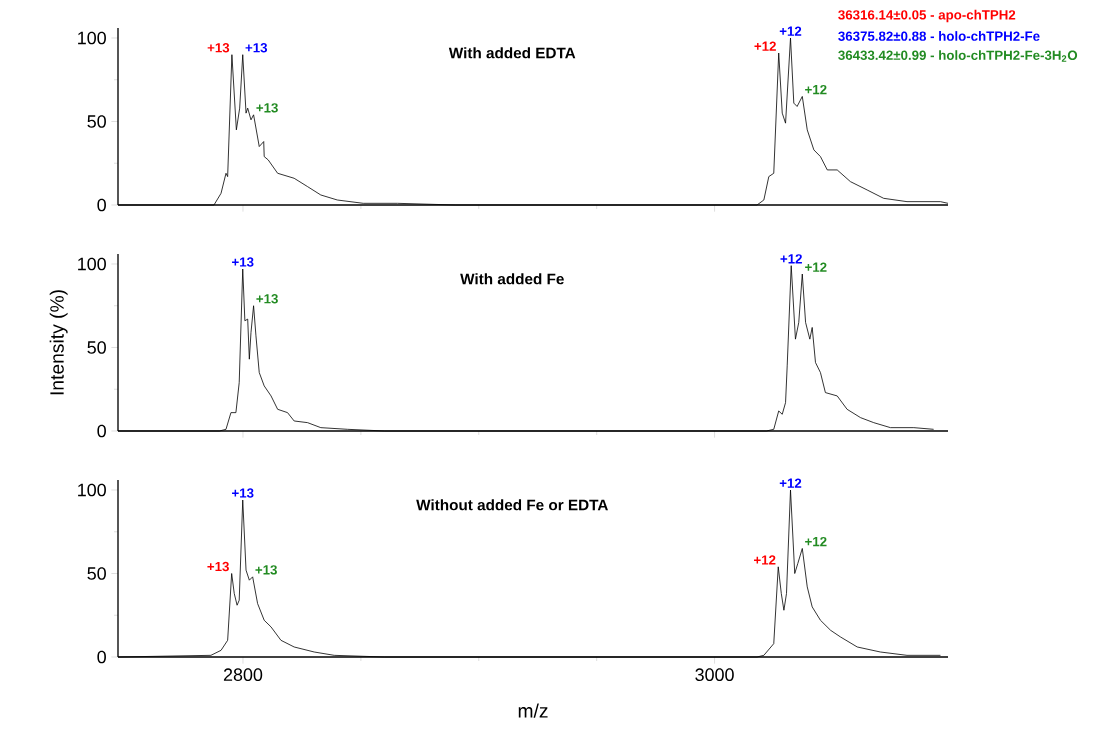 The height and width of the screenshot is (738, 1106). Describe the element at coordinates (58, 342) in the screenshot. I see `y-axis-title: Intensity (%)` at that location.